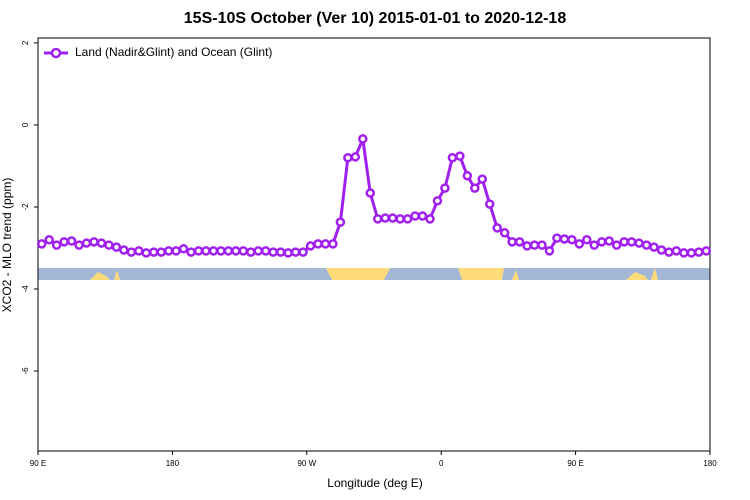  I want to click on y-tick-label: -4, so click(25, 289).